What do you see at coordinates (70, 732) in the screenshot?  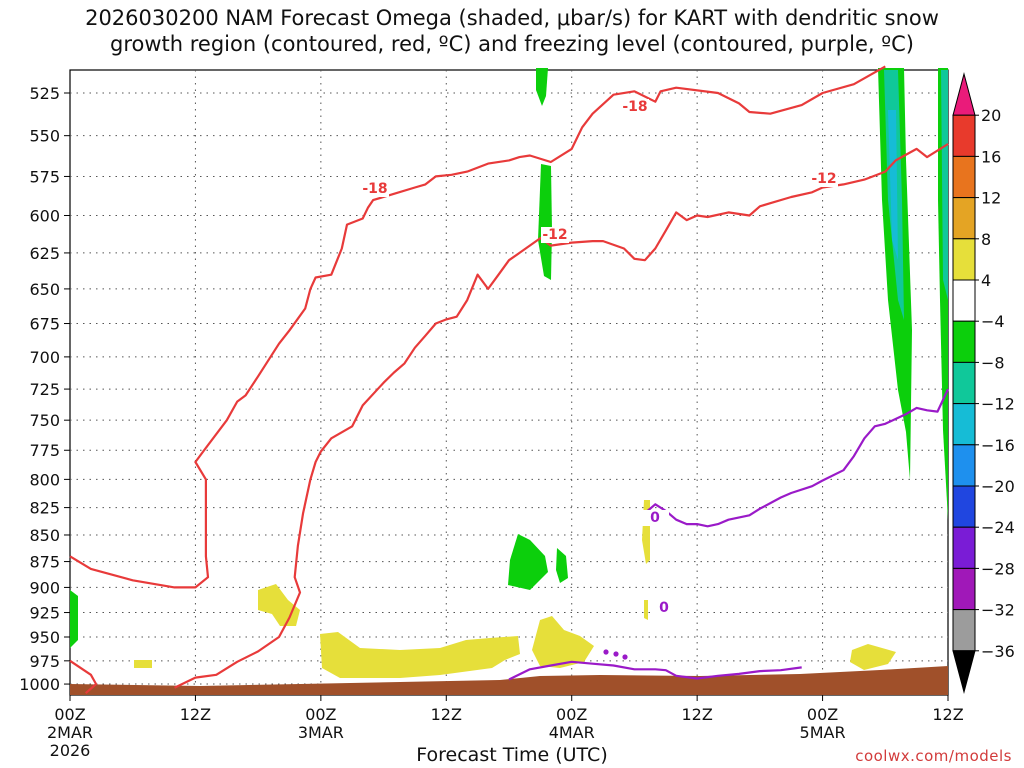 I see `x-tick-label: 2MAR` at bounding box center [70, 732].